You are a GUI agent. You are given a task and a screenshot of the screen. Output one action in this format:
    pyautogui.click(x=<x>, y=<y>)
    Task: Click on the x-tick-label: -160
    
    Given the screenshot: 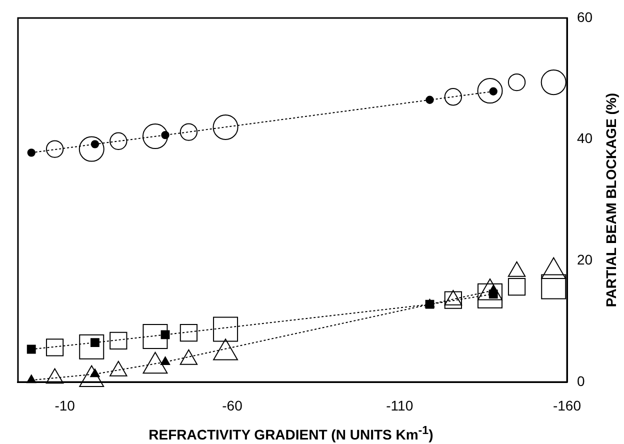 What is the action you would take?
    pyautogui.click(x=567, y=405)
    